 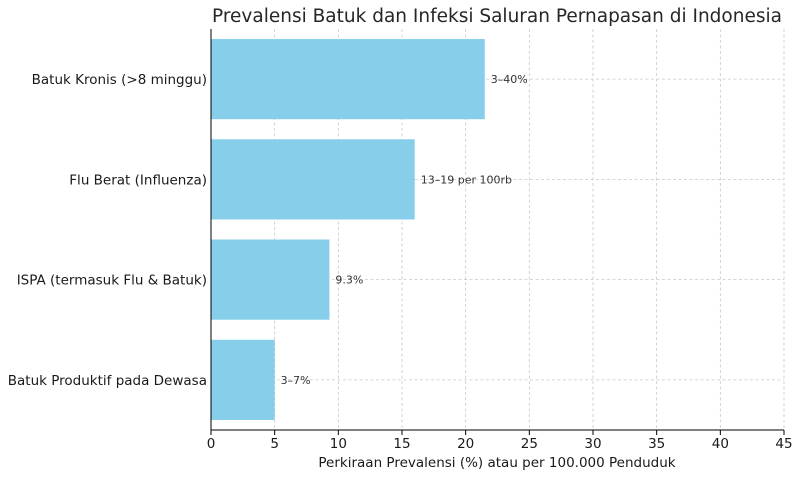 I want to click on x-tick-label: 25, so click(x=529, y=444).